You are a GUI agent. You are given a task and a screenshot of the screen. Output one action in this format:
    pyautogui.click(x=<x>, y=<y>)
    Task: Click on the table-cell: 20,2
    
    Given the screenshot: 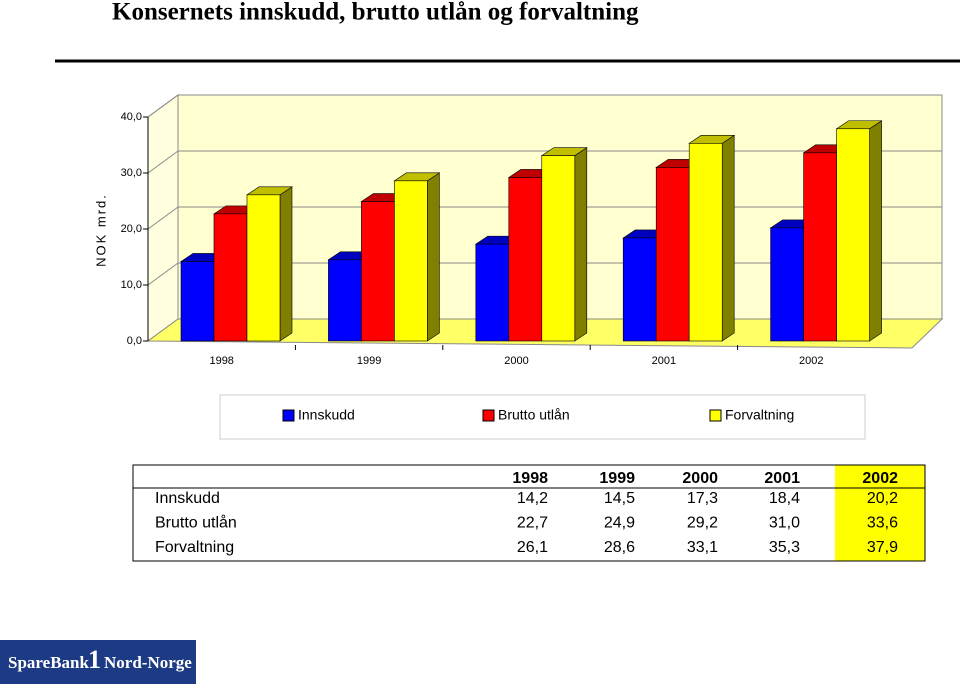 What is the action you would take?
    pyautogui.click(x=882, y=498)
    